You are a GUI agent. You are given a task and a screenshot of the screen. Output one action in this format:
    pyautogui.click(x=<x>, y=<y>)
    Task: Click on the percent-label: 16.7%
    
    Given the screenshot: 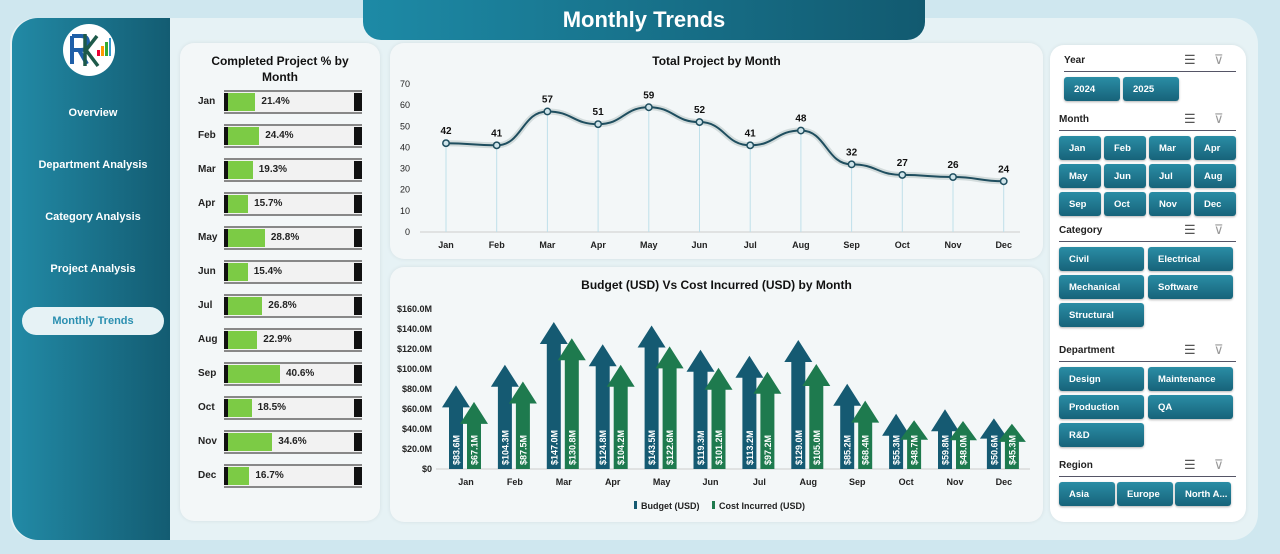 What is the action you would take?
    pyautogui.click(x=269, y=475)
    